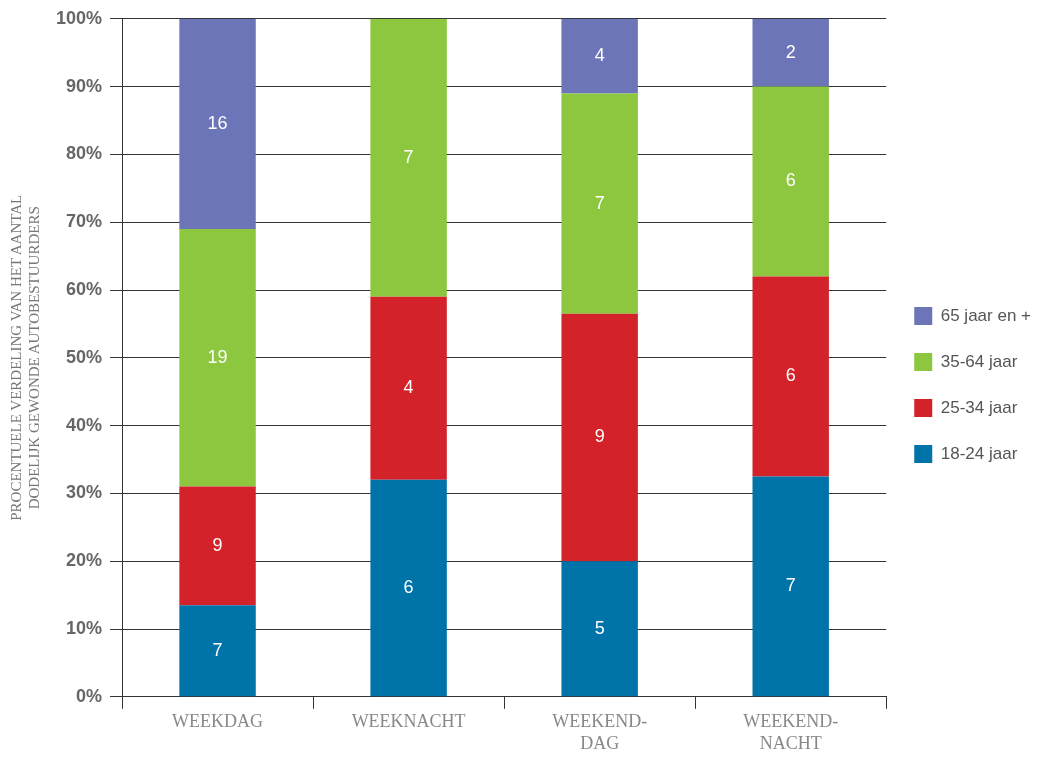 This screenshot has width=1051, height=762. Describe the element at coordinates (84, 356) in the screenshot. I see `y-tick-label: 50%` at that location.